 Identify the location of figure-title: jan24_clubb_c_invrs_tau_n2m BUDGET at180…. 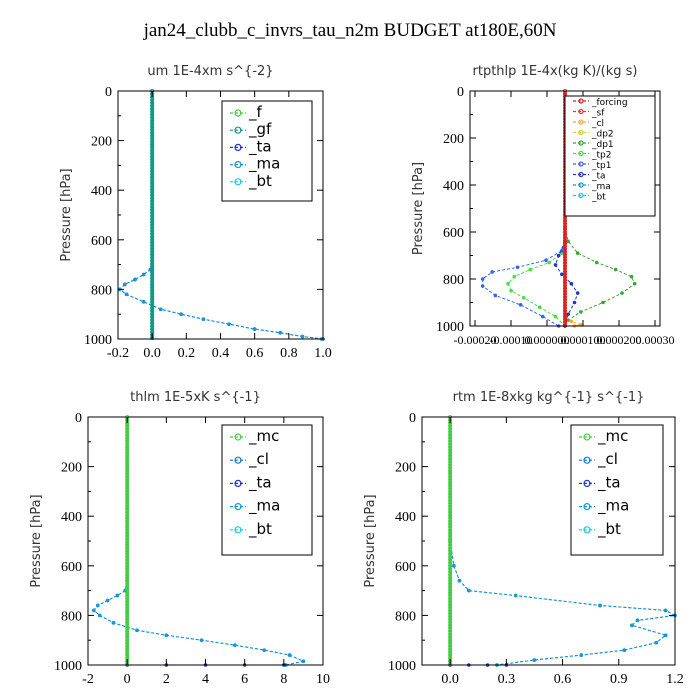
(350, 30).